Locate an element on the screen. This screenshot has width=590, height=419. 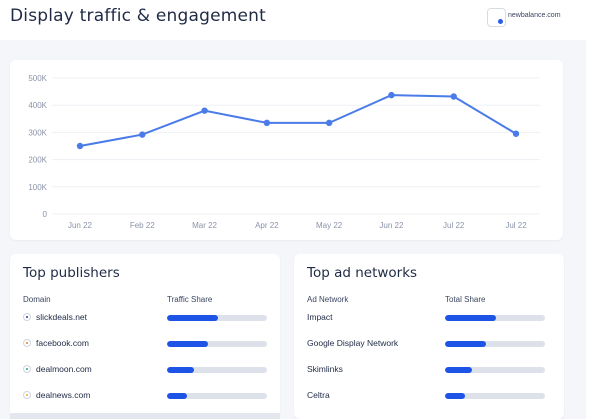
y-tick-label: 500K is located at coordinates (37, 78).